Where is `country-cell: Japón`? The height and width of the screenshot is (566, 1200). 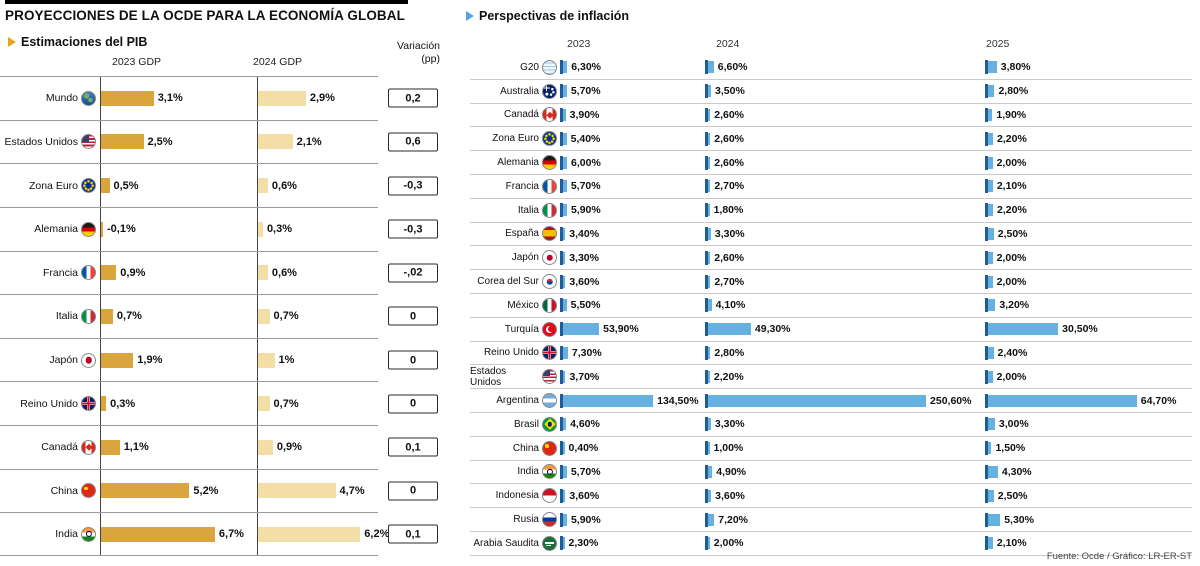 country-cell: Japón is located at coordinates (48, 360).